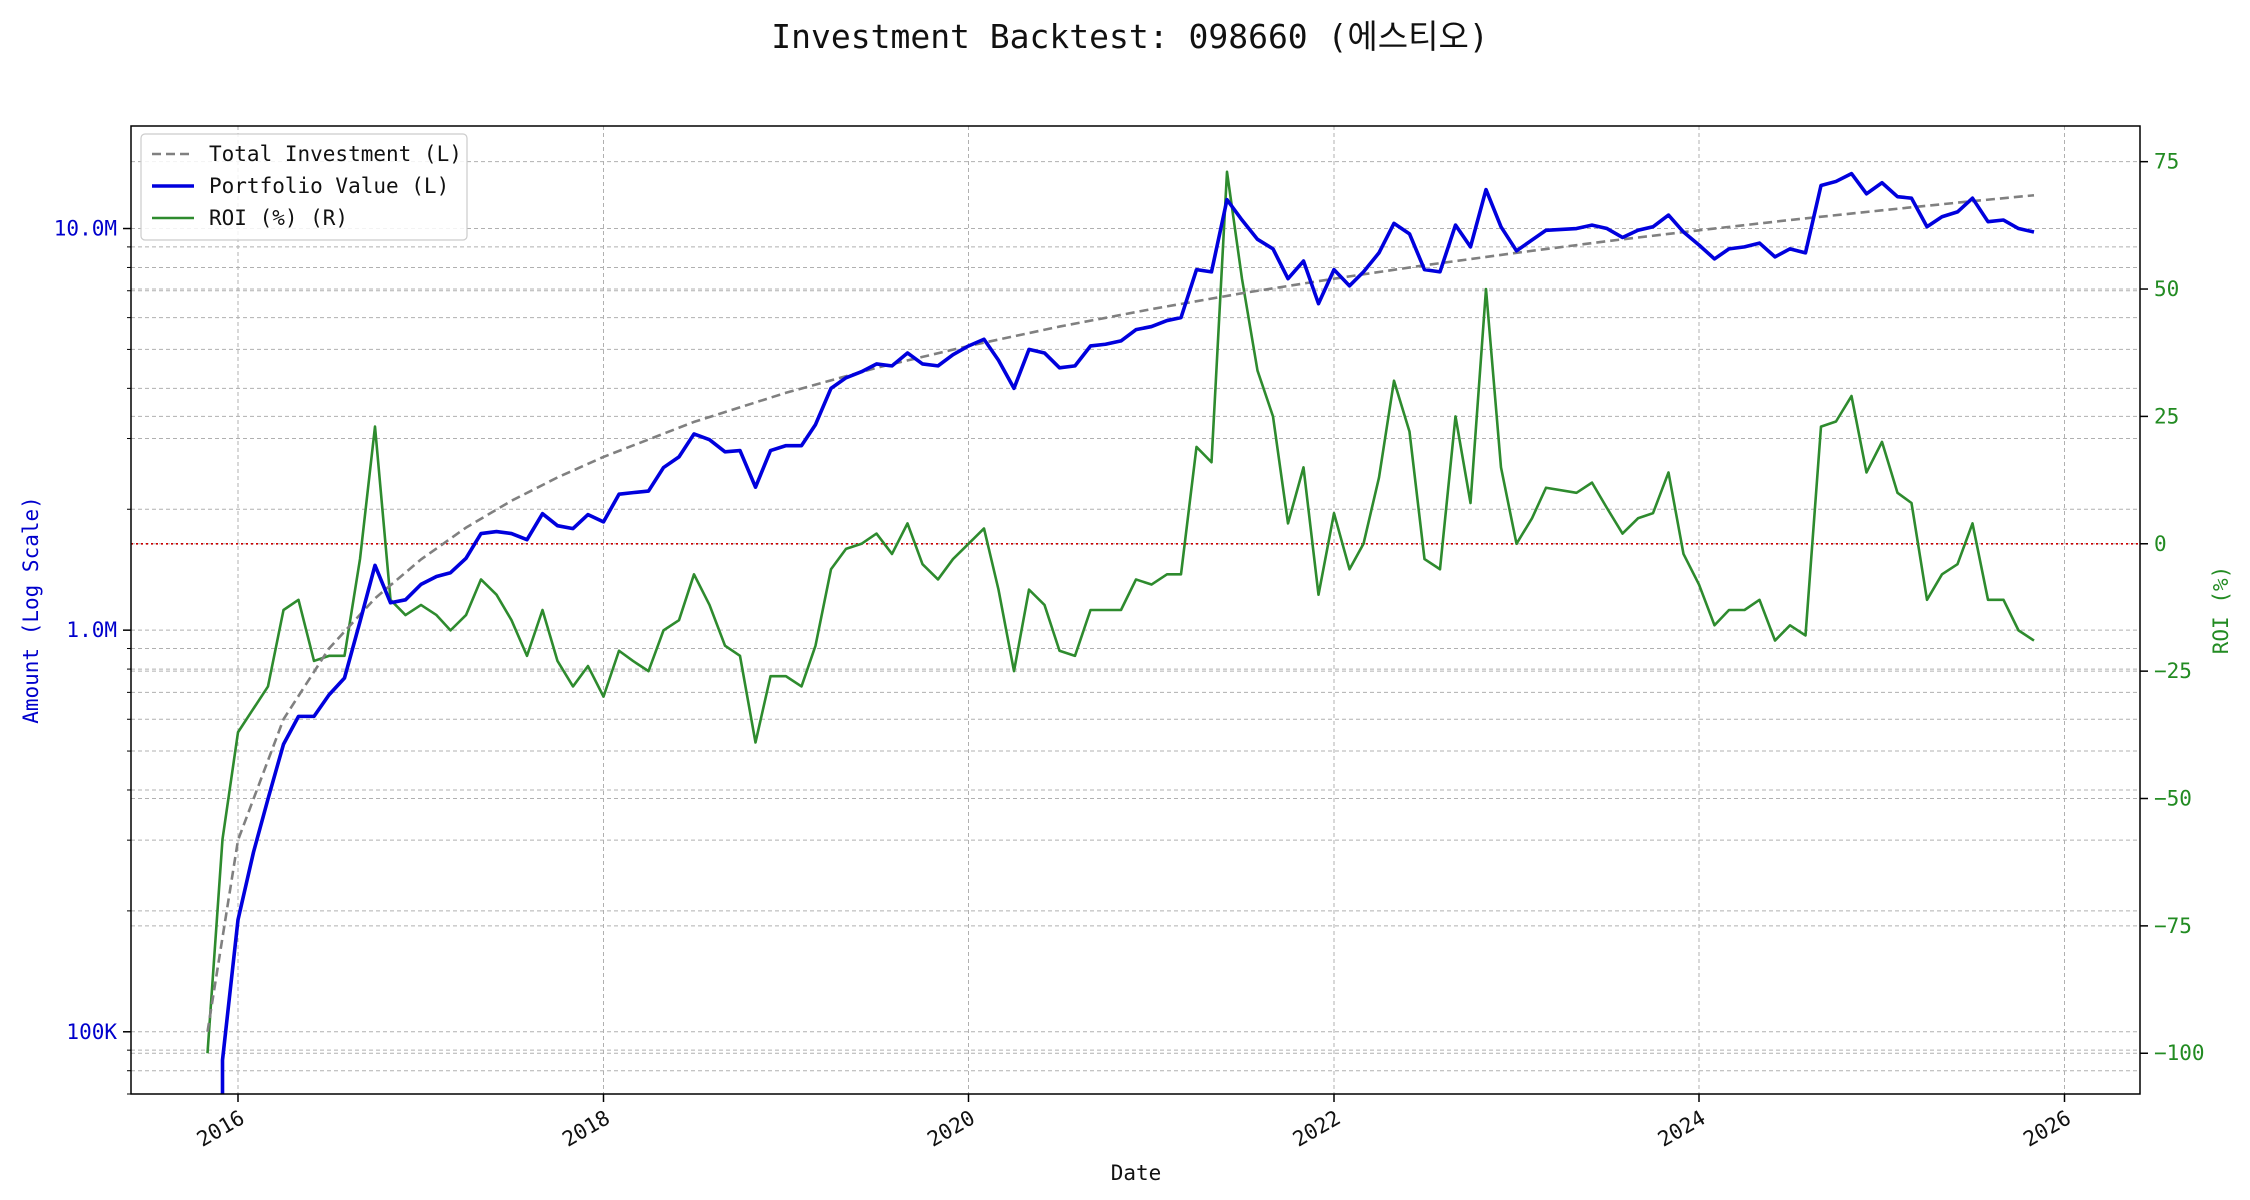 The width and height of the screenshot is (2250, 1200). What do you see at coordinates (92, 656) in the screenshot?
I see `y-axis-left: 100K 1.0M 10.0M` at bounding box center [92, 656].